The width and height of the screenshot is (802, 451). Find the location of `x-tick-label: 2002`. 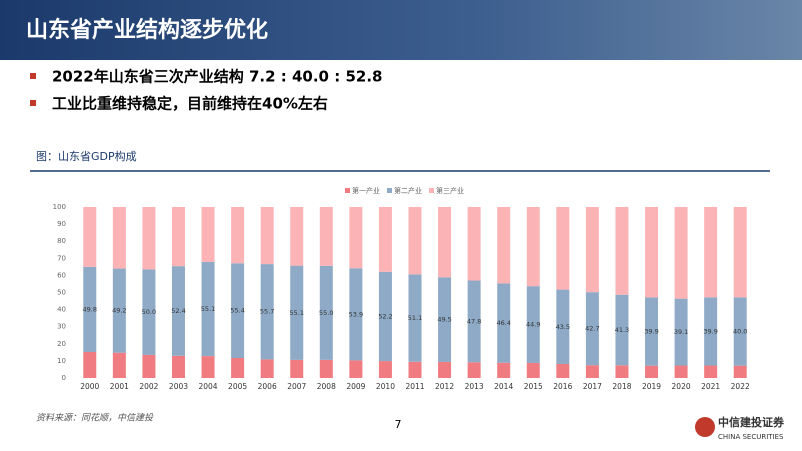

x-tick-label: 2002 is located at coordinates (148, 386).